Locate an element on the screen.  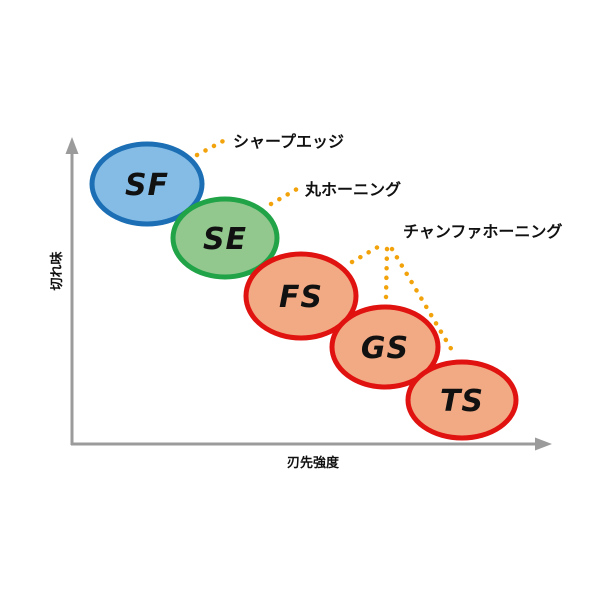
y-axis-label: 切れ味 is located at coordinates (57, 270).